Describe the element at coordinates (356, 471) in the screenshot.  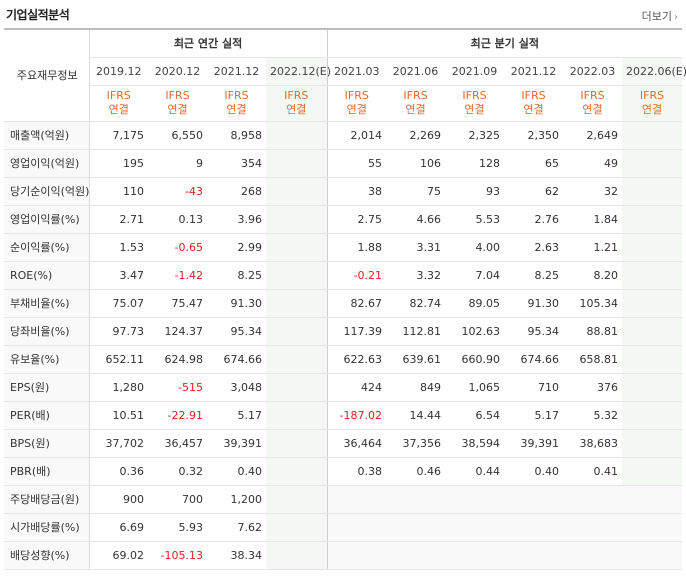
I see `quarter-value-cell: 0.38` at that location.